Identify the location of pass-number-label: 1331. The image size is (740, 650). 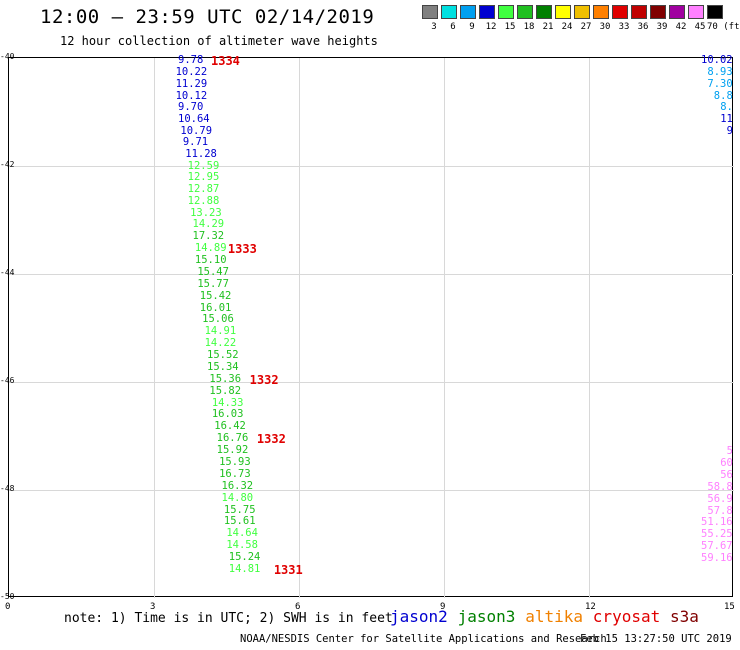
(288, 569).